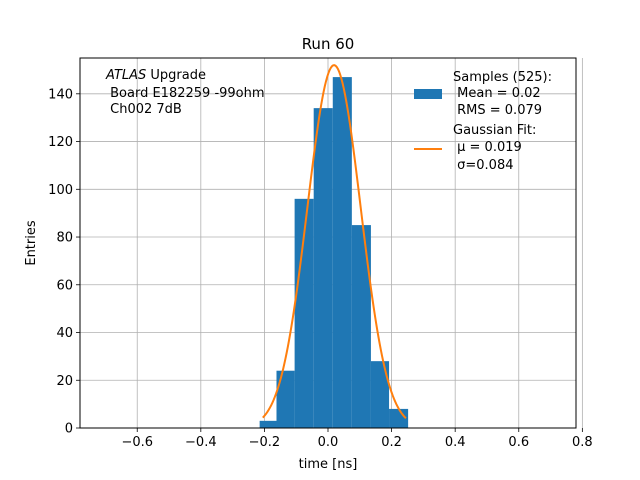 This screenshot has height=480, width=640. Describe the element at coordinates (328, 442) in the screenshot. I see `x-tick-label: 0.0` at that location.